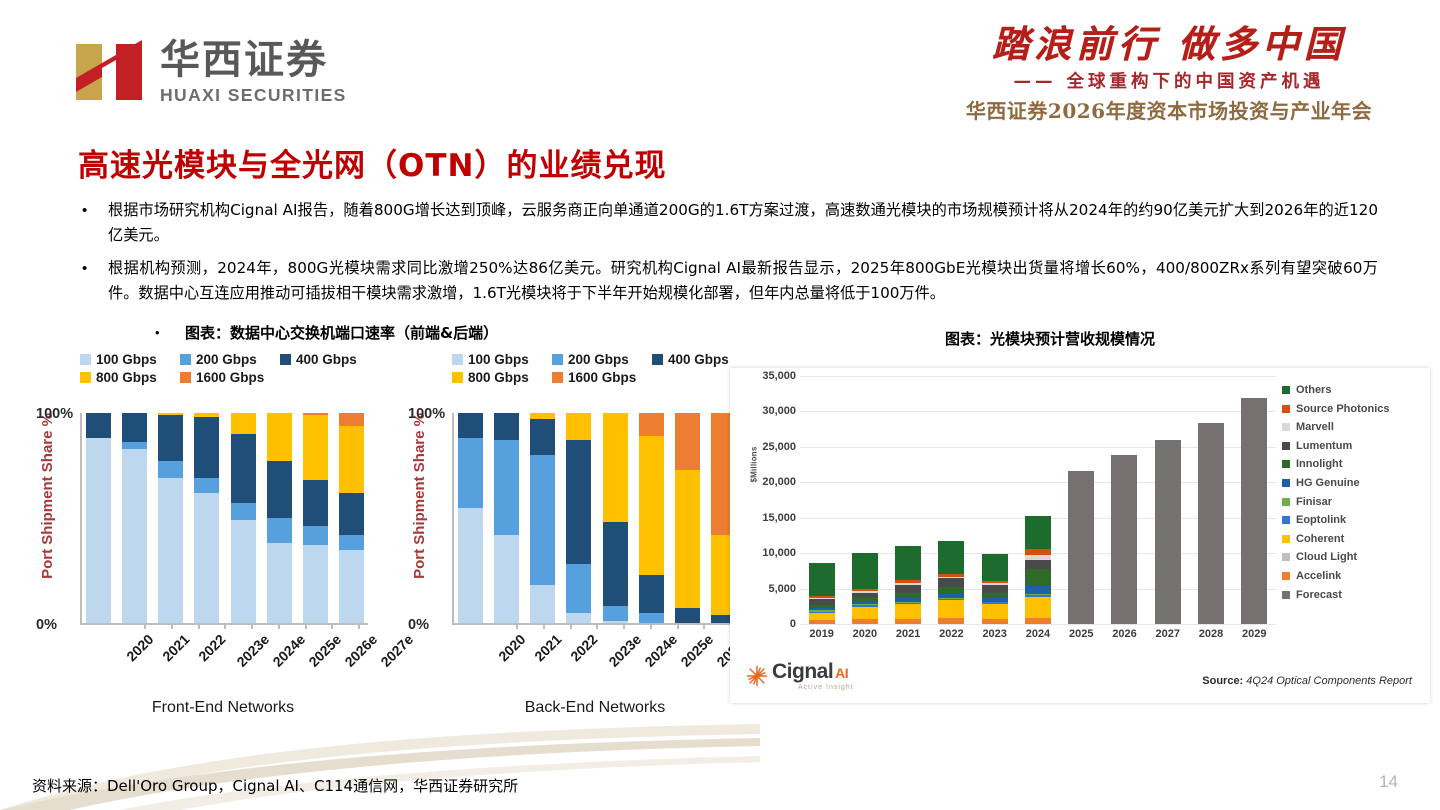 The image size is (1440, 810). What do you see at coordinates (602, 377) in the screenshot?
I see `legend-item: 1600 Gbps` at bounding box center [602, 377].